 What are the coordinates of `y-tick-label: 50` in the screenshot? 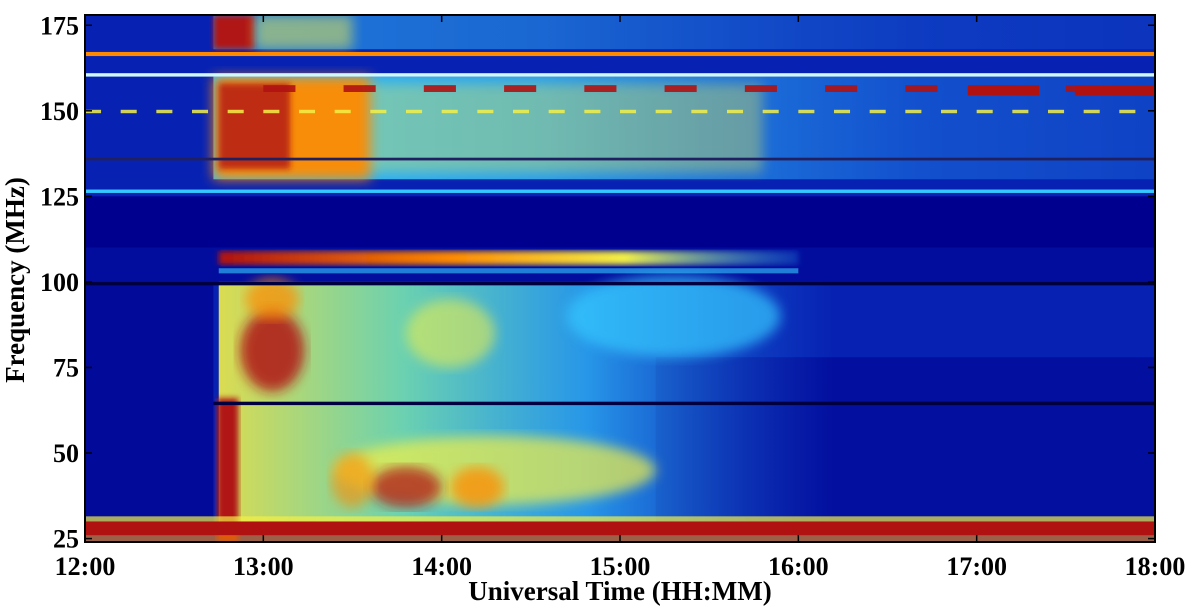 It's located at (66, 453).